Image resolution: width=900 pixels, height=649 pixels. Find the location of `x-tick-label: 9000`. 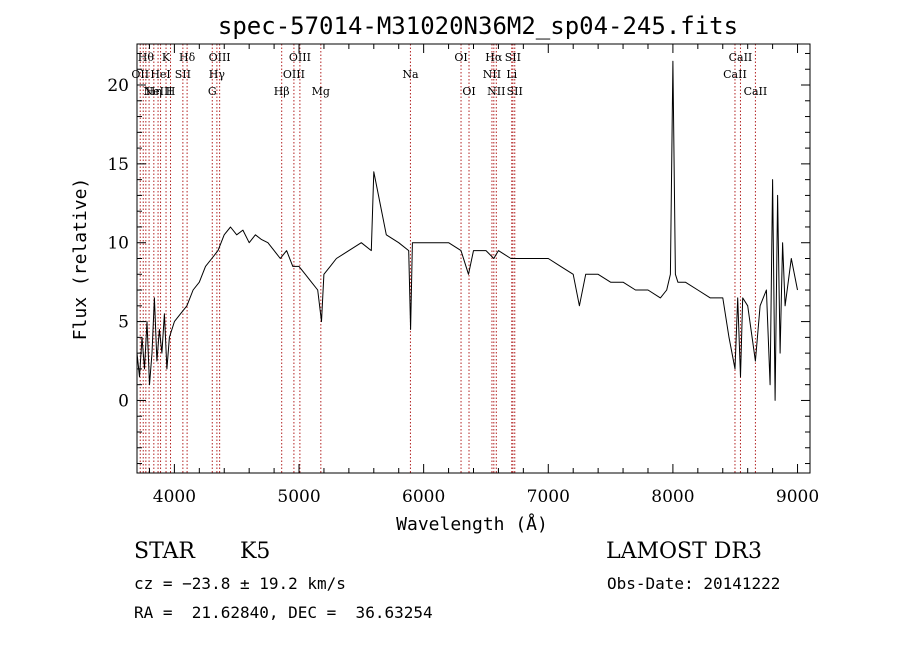

x-tick-label: 9000 is located at coordinates (797, 497).